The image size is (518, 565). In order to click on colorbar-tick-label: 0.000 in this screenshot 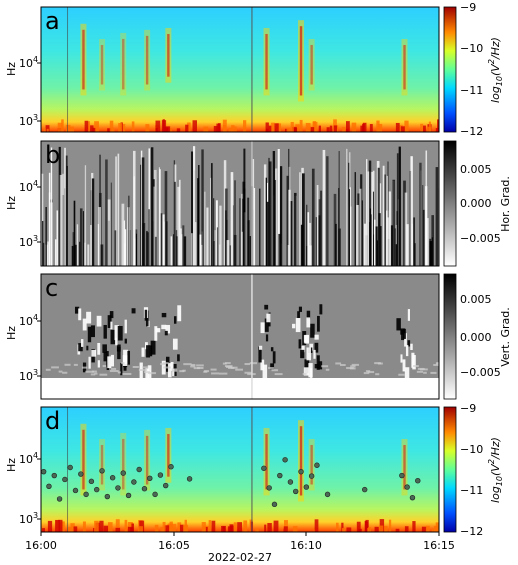, I will do `click(476, 203)`.